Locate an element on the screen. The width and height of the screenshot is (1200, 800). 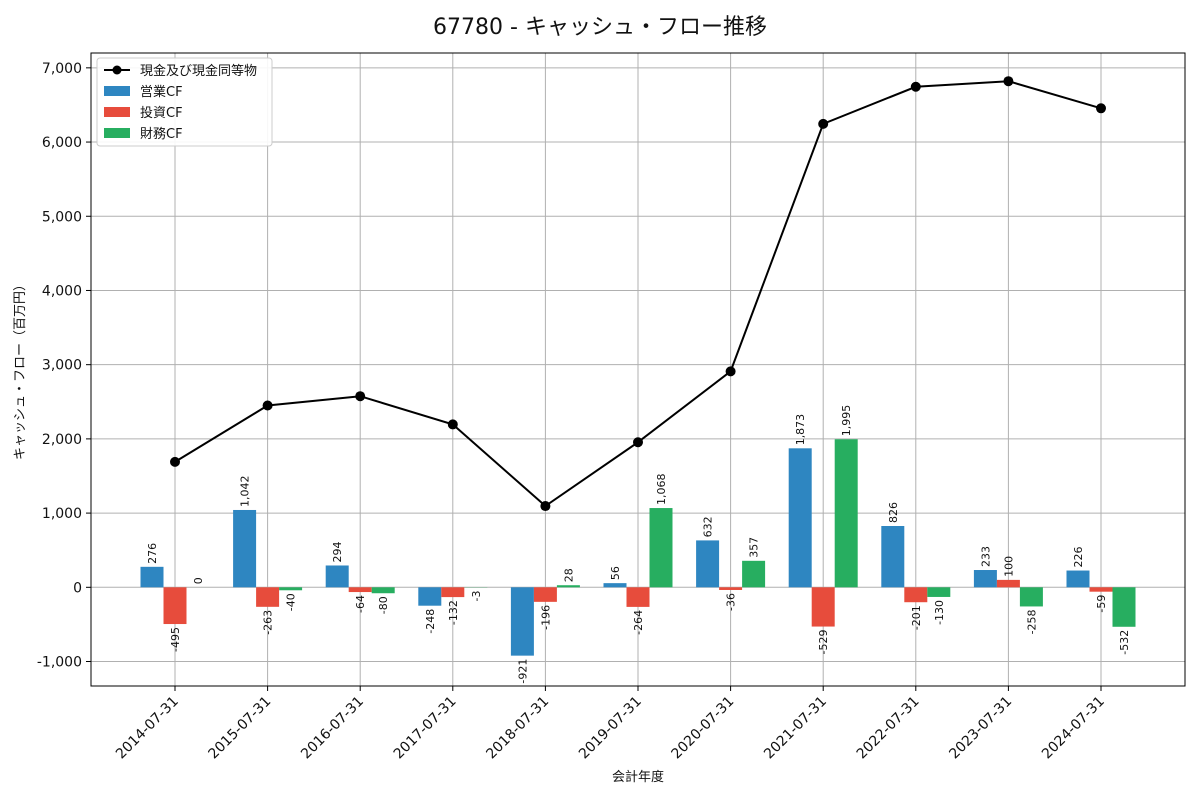
data-label: -263 is located at coordinates (268, 622).